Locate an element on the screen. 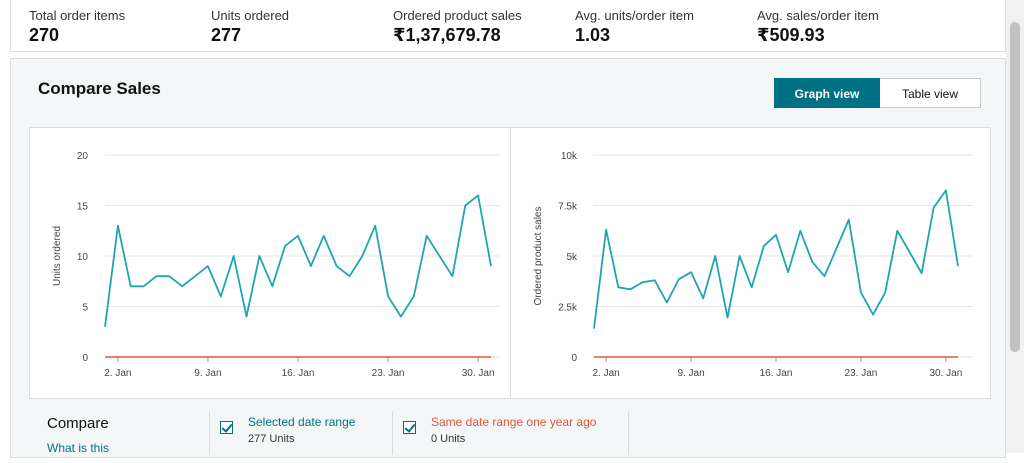 This screenshot has height=463, width=1024. page-scrollbar is located at coordinates (1015, 226).